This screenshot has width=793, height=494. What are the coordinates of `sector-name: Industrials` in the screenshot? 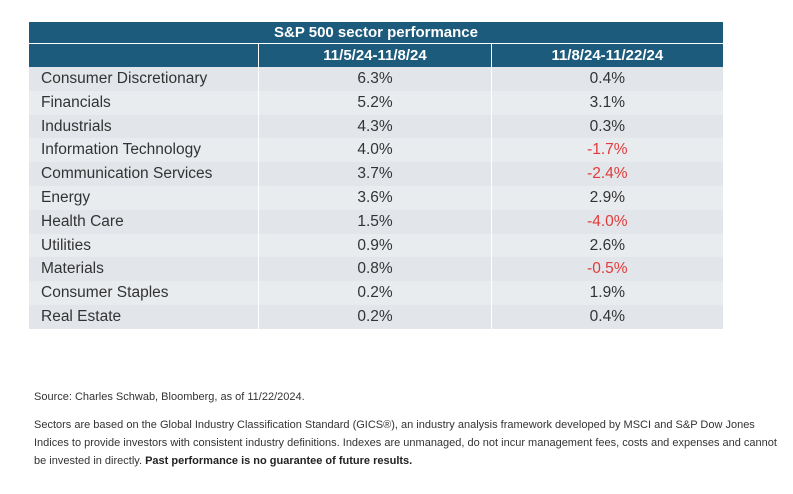 It's located at (76, 126).